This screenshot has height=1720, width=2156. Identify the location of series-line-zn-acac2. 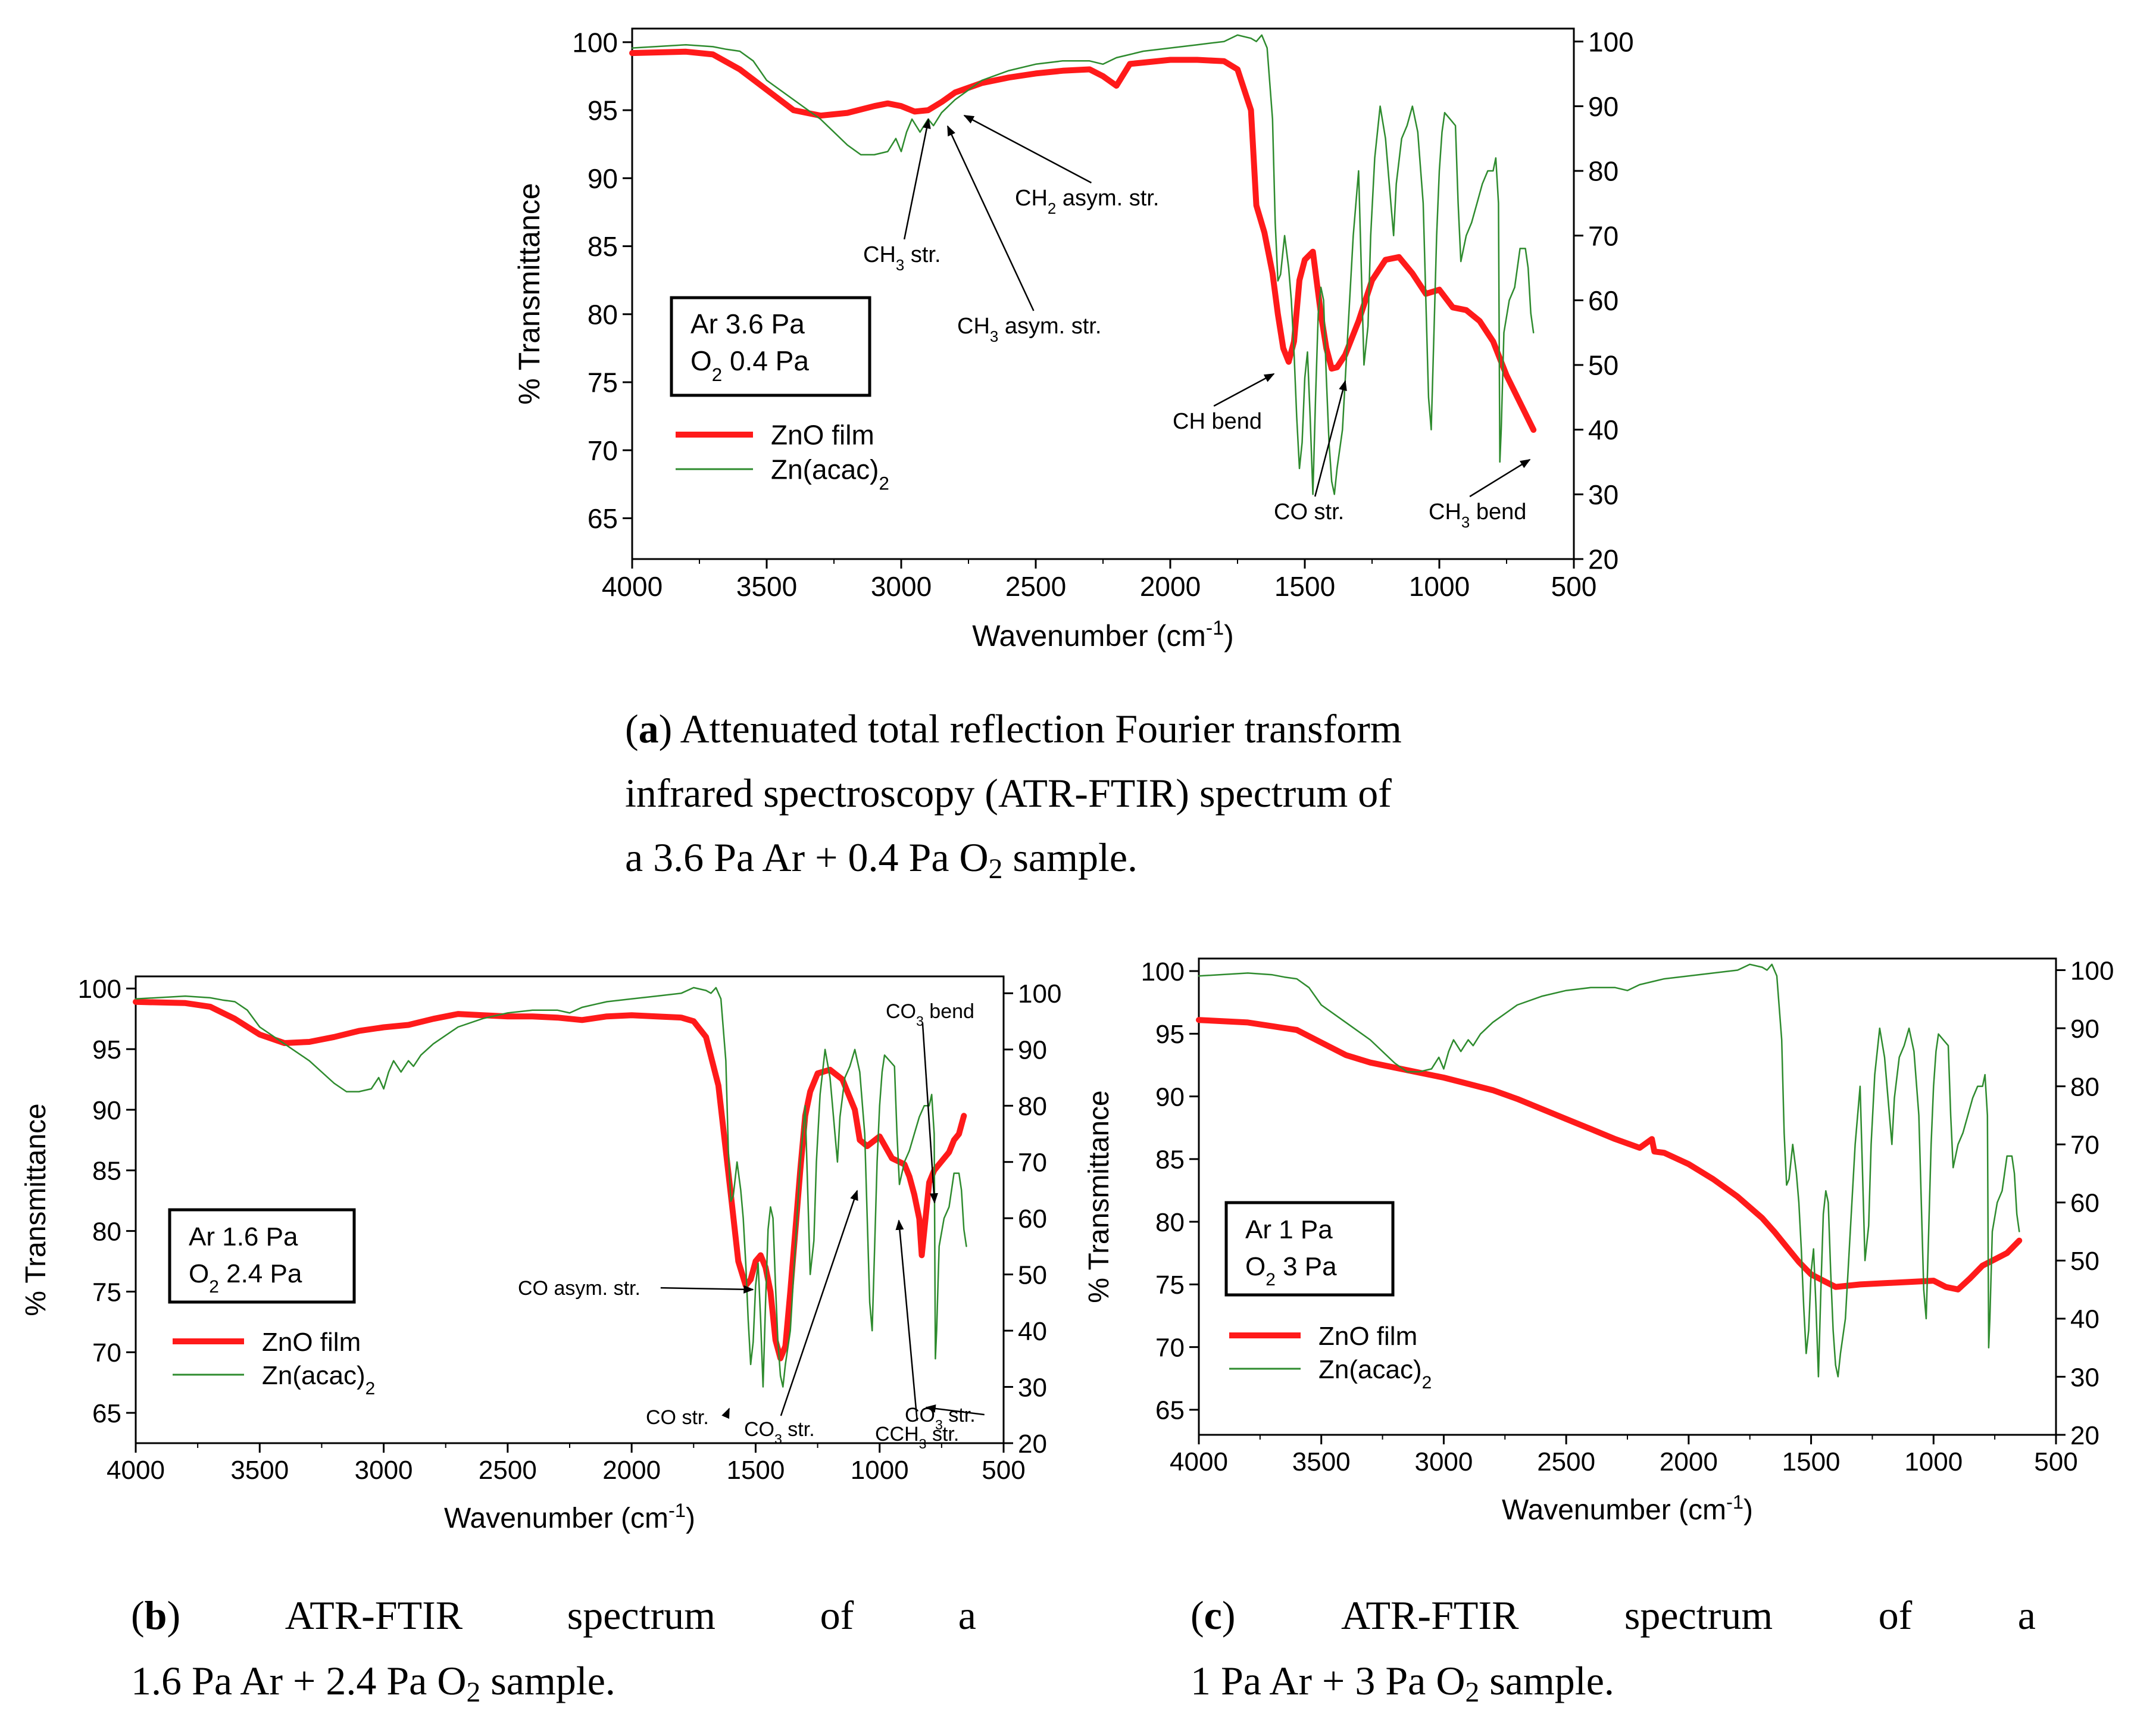
(1083, 264).